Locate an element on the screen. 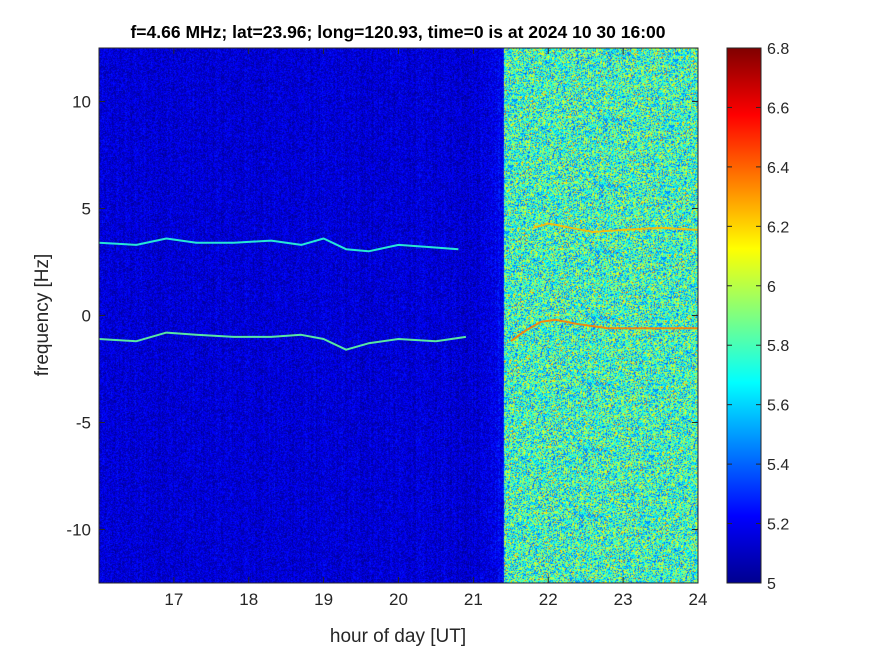 The image size is (875, 656). x-tick-label: 21 is located at coordinates (473, 599).